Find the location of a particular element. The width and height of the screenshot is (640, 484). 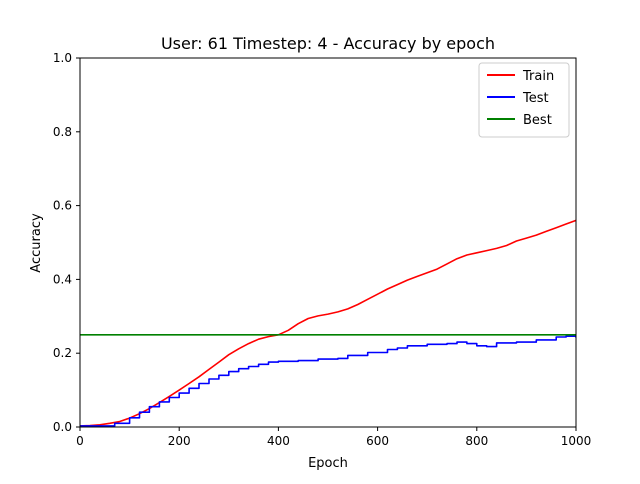

legend-label-test: Test is located at coordinates (535, 98).